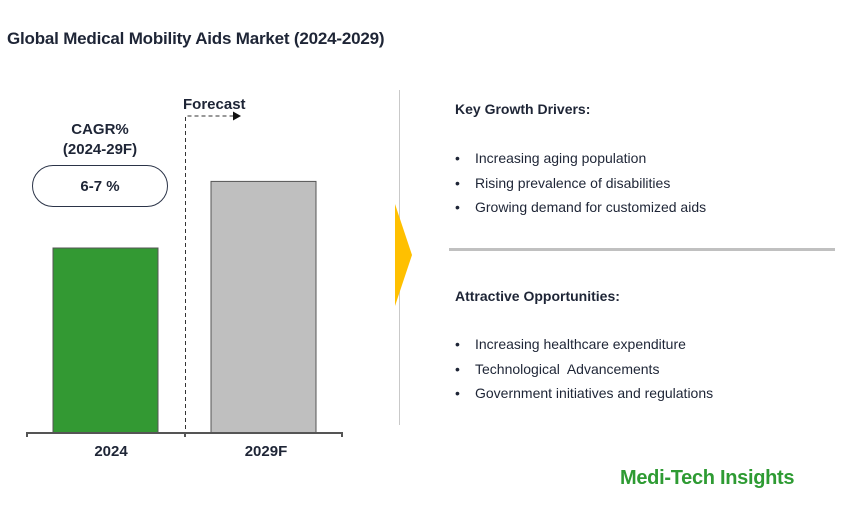  What do you see at coordinates (105, 340) in the screenshot?
I see `bar-2024` at bounding box center [105, 340].